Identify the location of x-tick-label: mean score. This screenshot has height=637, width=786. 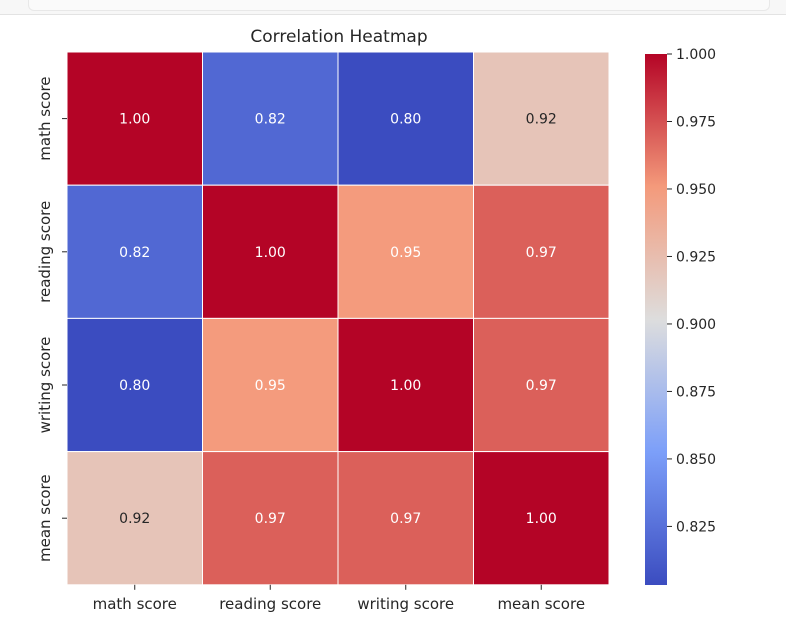
(541, 604).